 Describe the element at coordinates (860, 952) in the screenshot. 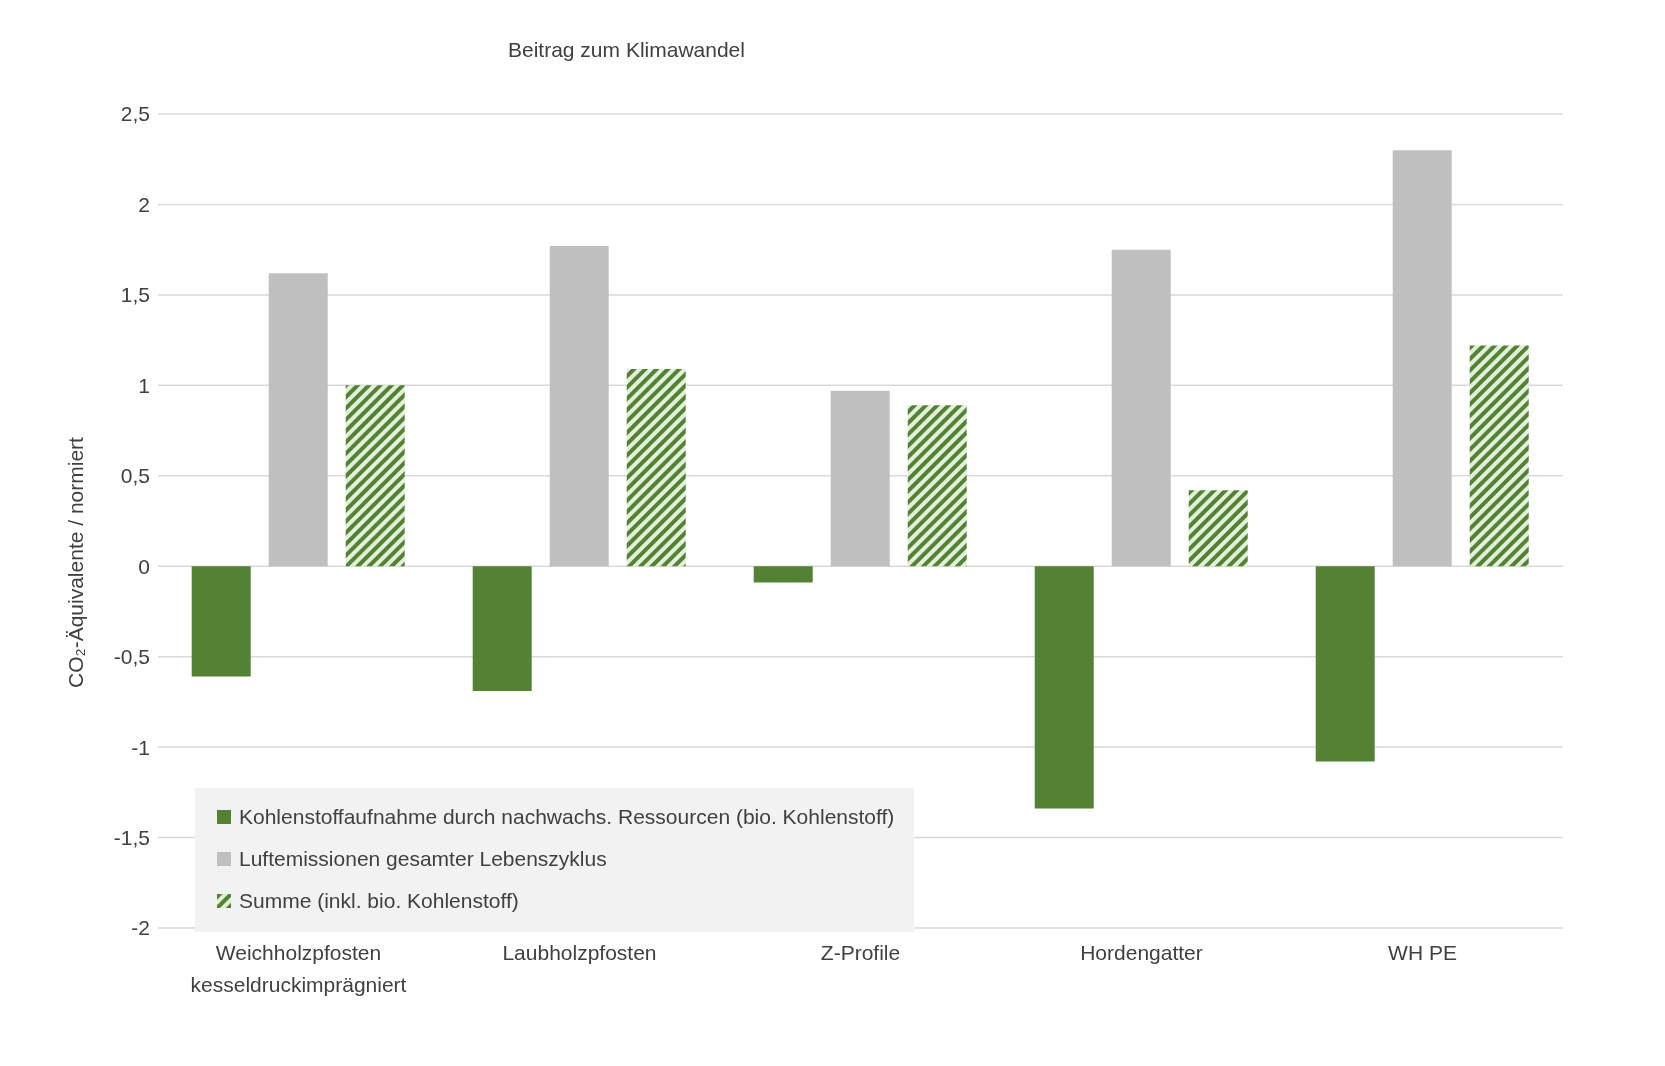

I see `x-tick-label: Z-Profile` at that location.